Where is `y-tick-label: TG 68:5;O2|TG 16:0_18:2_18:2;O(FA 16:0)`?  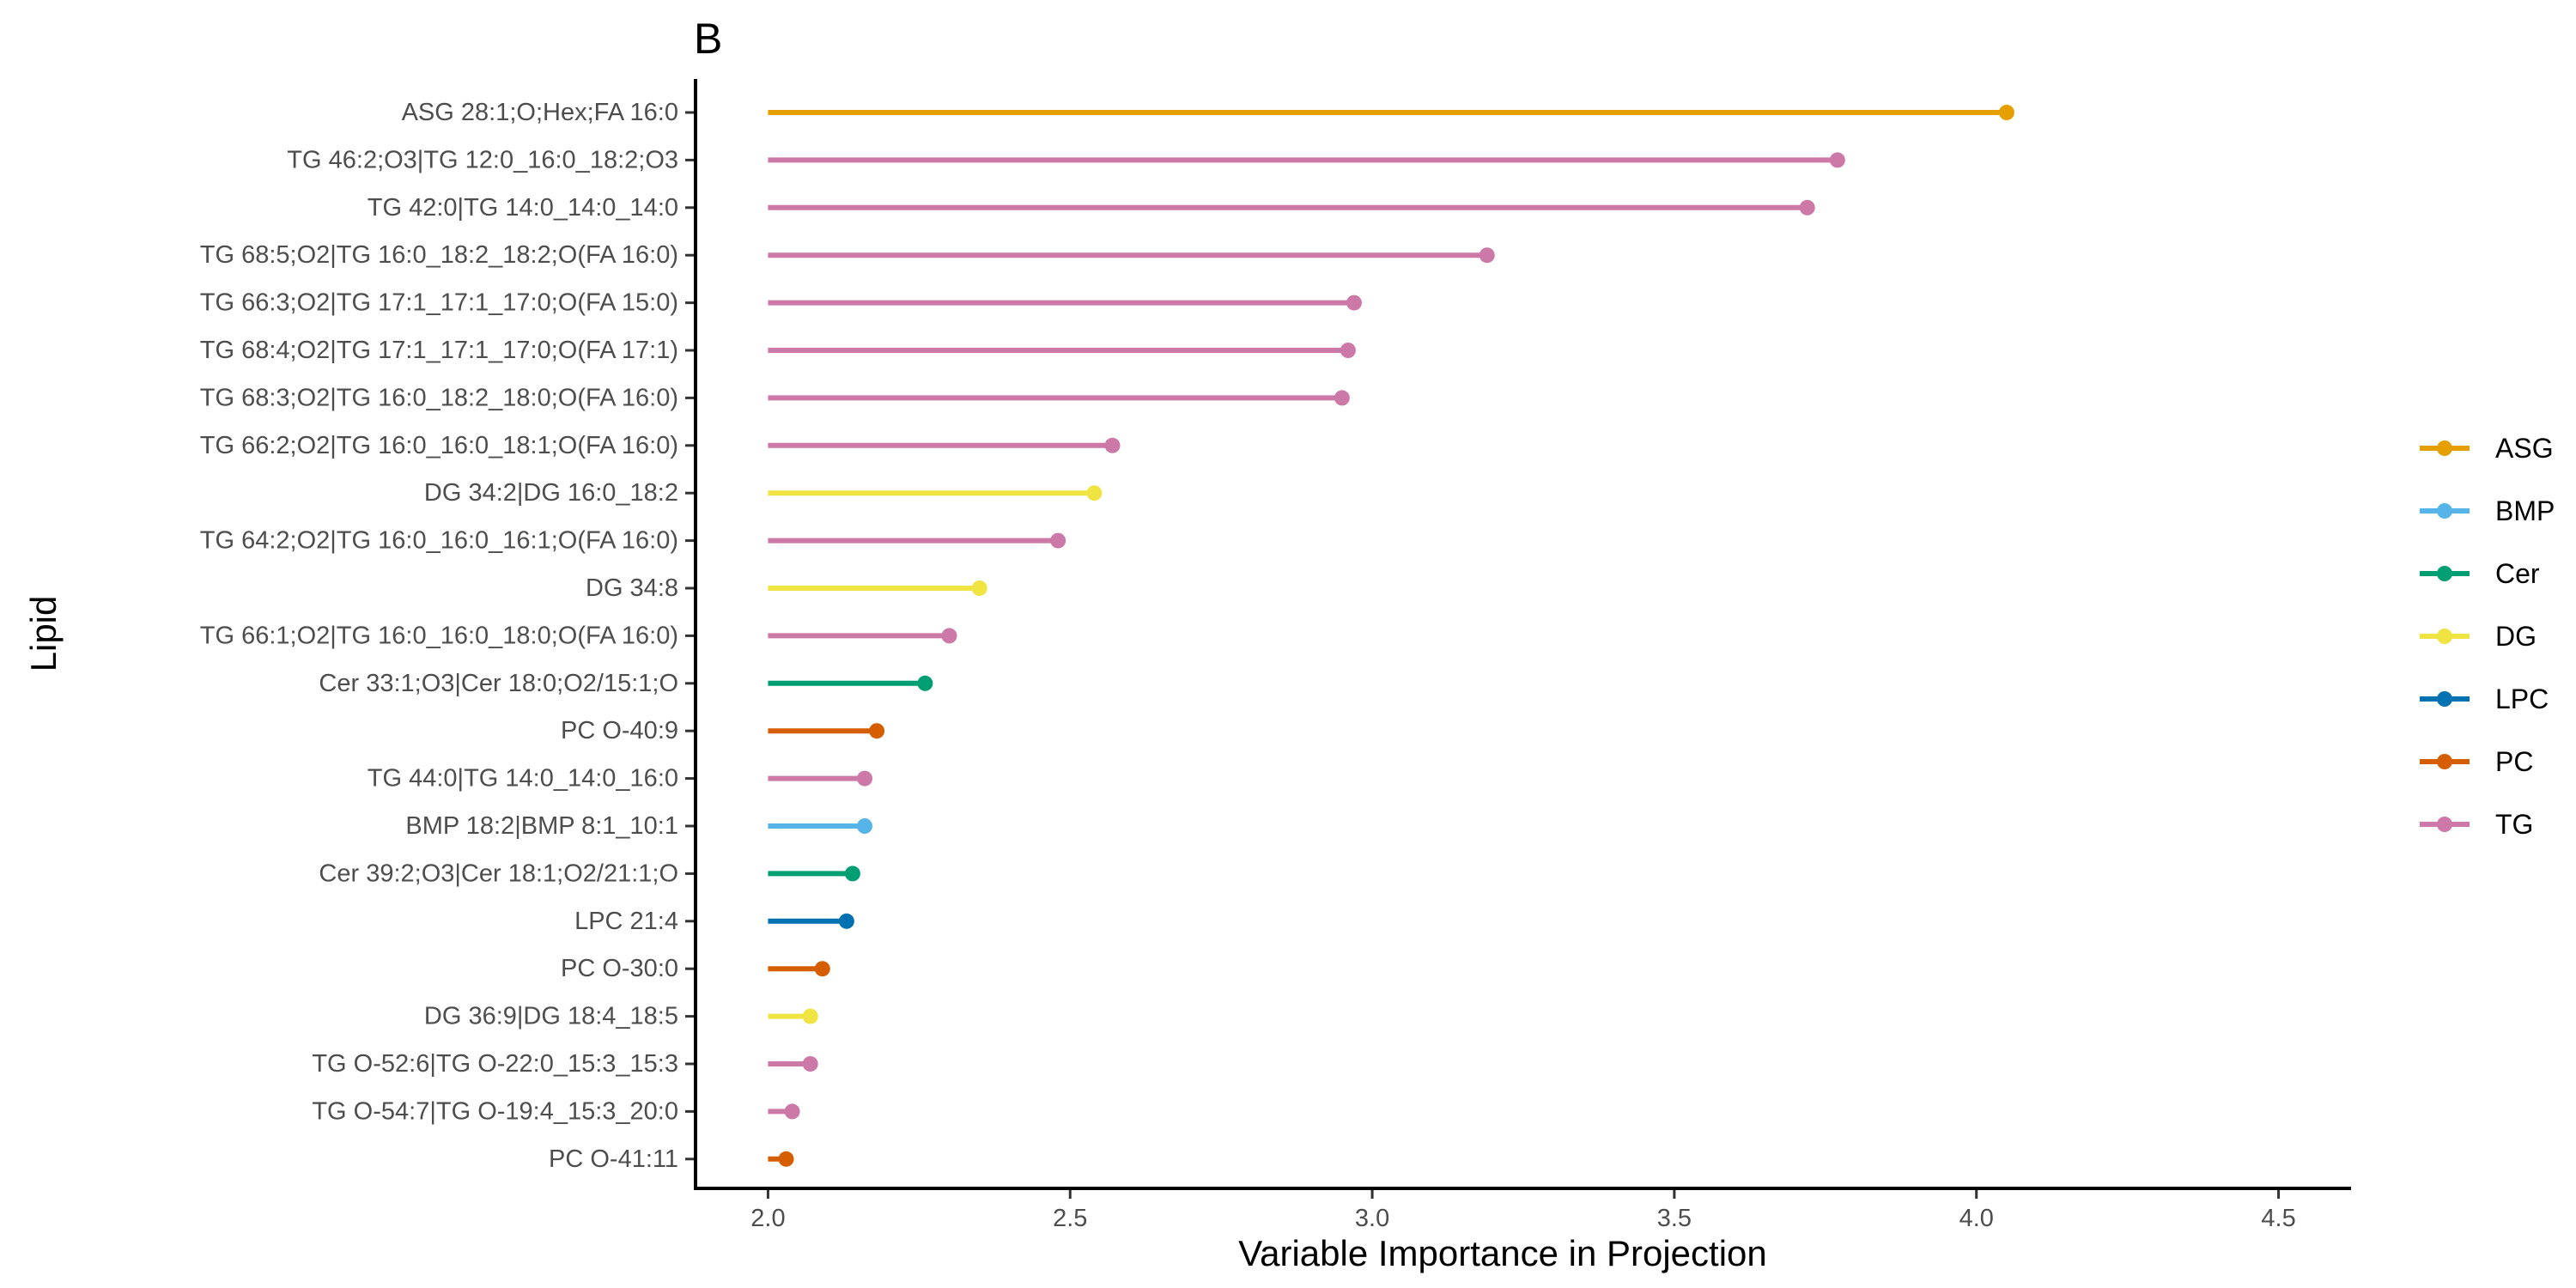
y-tick-label: TG 68:5;O2|TG 16:0_18:2_18:2;O(FA 16:0) is located at coordinates (439, 255).